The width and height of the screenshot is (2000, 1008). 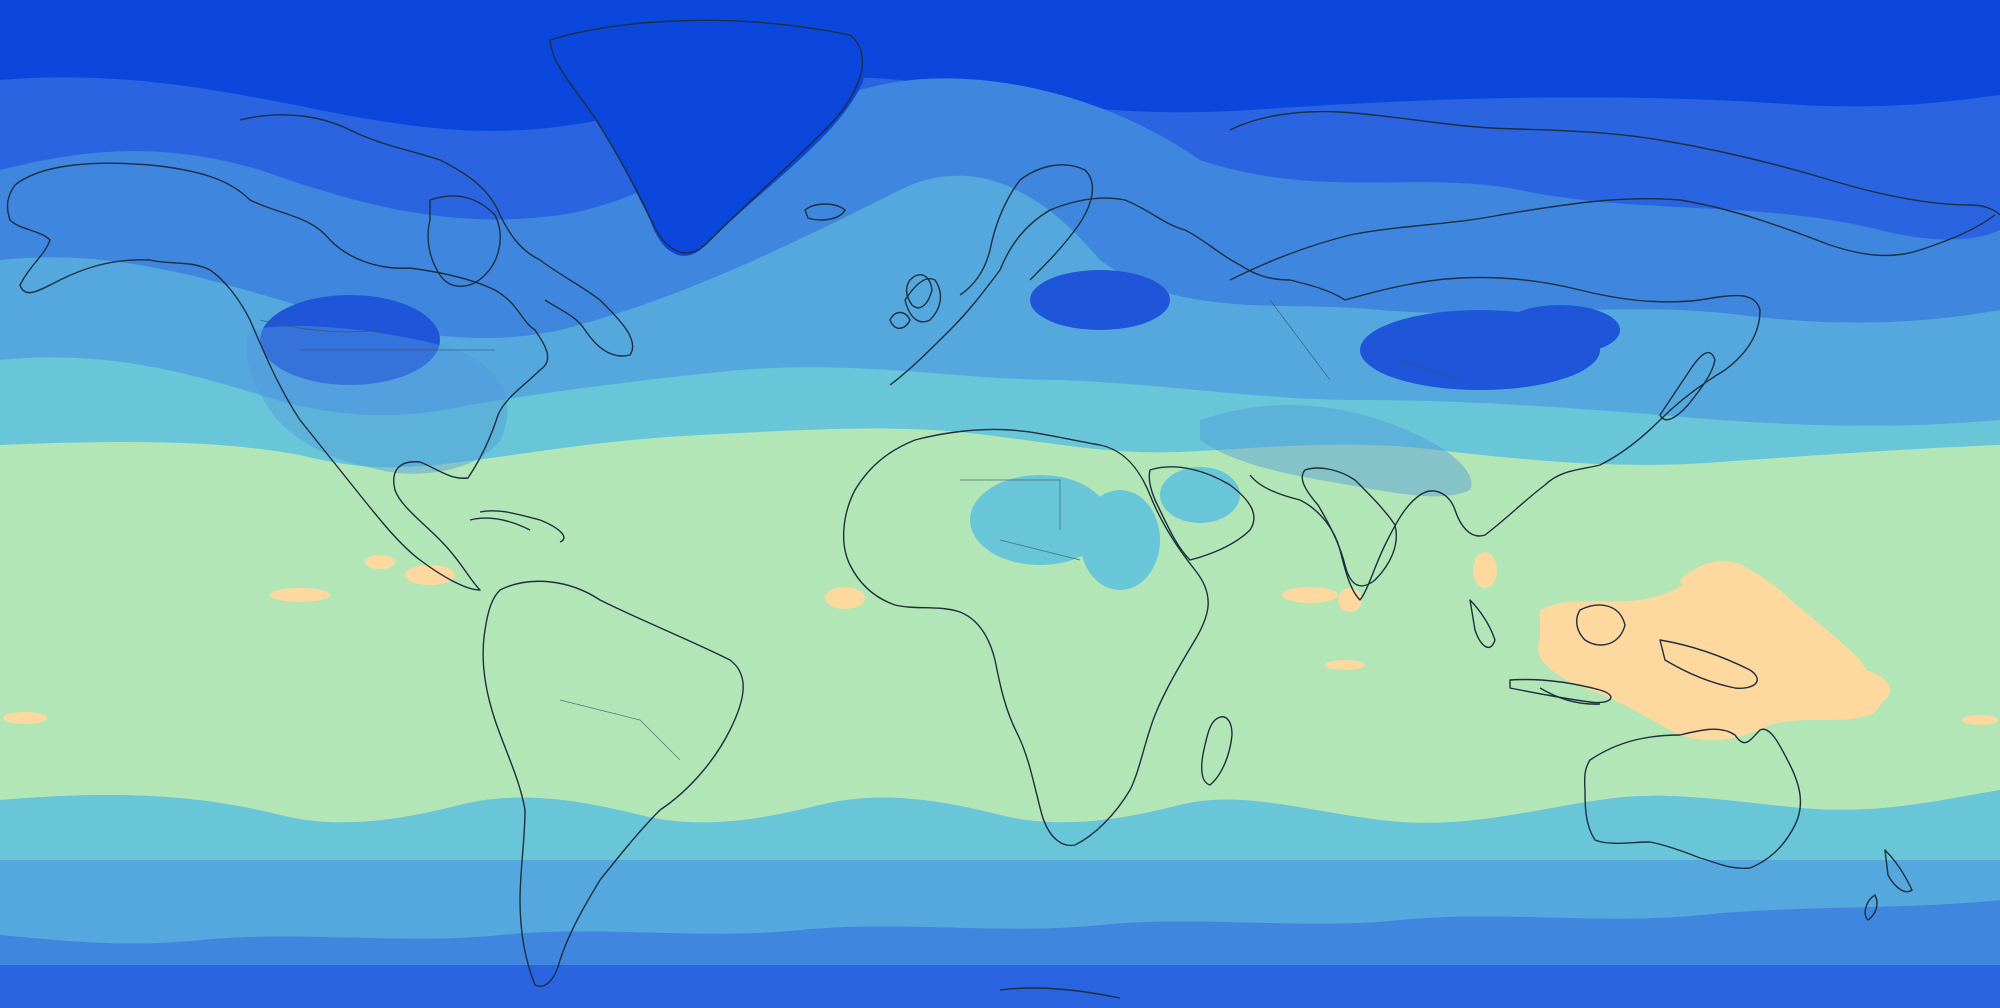 What do you see at coordinates (940, 330) in the screenshot?
I see `cold-patches` at bounding box center [940, 330].